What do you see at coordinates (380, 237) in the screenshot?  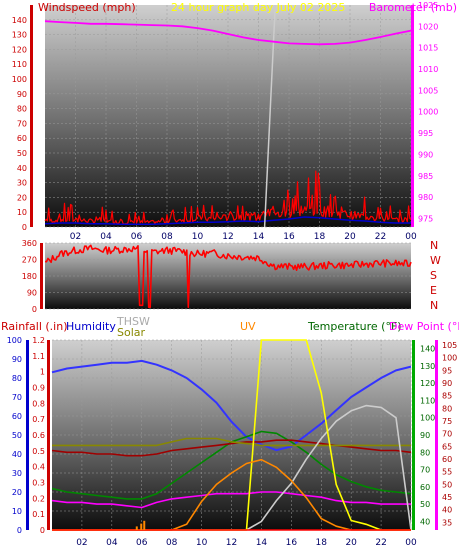 I see `wind-x-tick: 22` at bounding box center [380, 237].